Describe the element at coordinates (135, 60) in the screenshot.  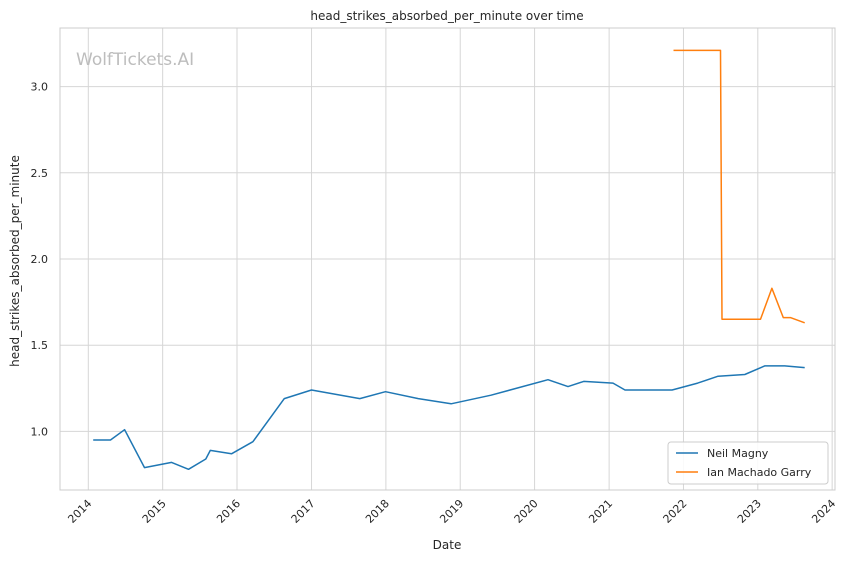
I see `watermark-text: WolfTickets.AI` at that location.